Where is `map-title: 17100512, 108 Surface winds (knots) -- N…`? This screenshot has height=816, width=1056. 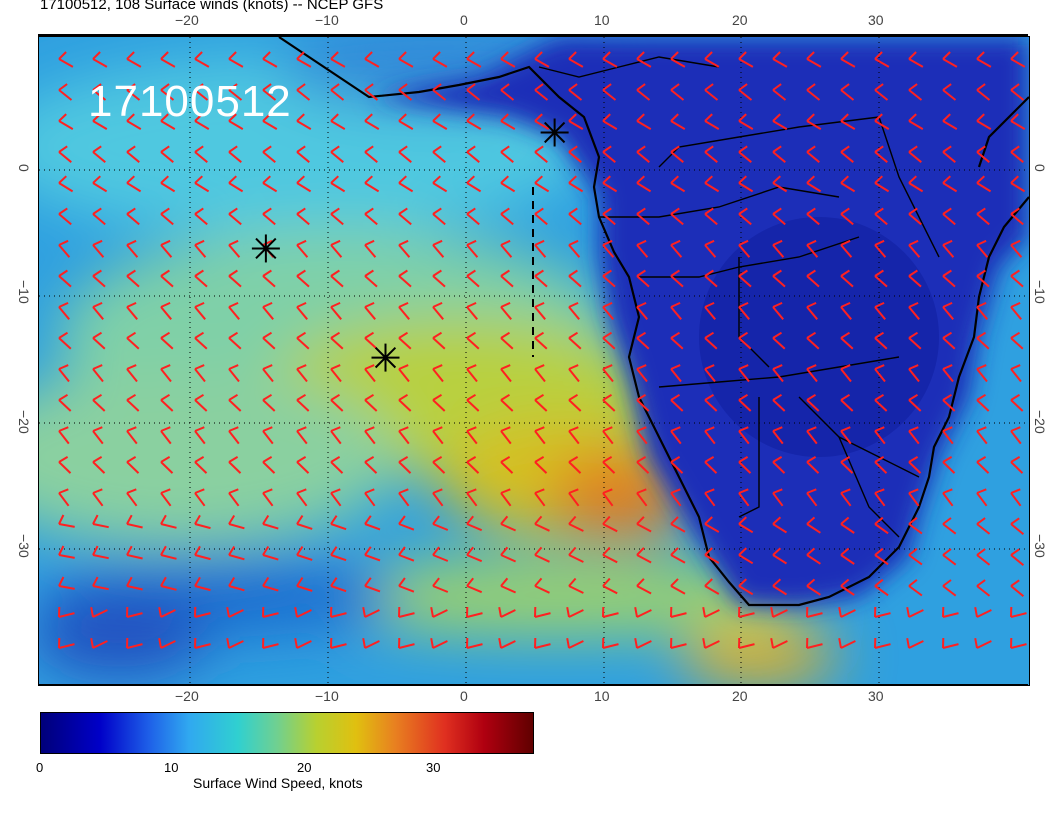 map-title: 17100512, 108 Surface winds (knots) -- N… is located at coordinates (212, 6).